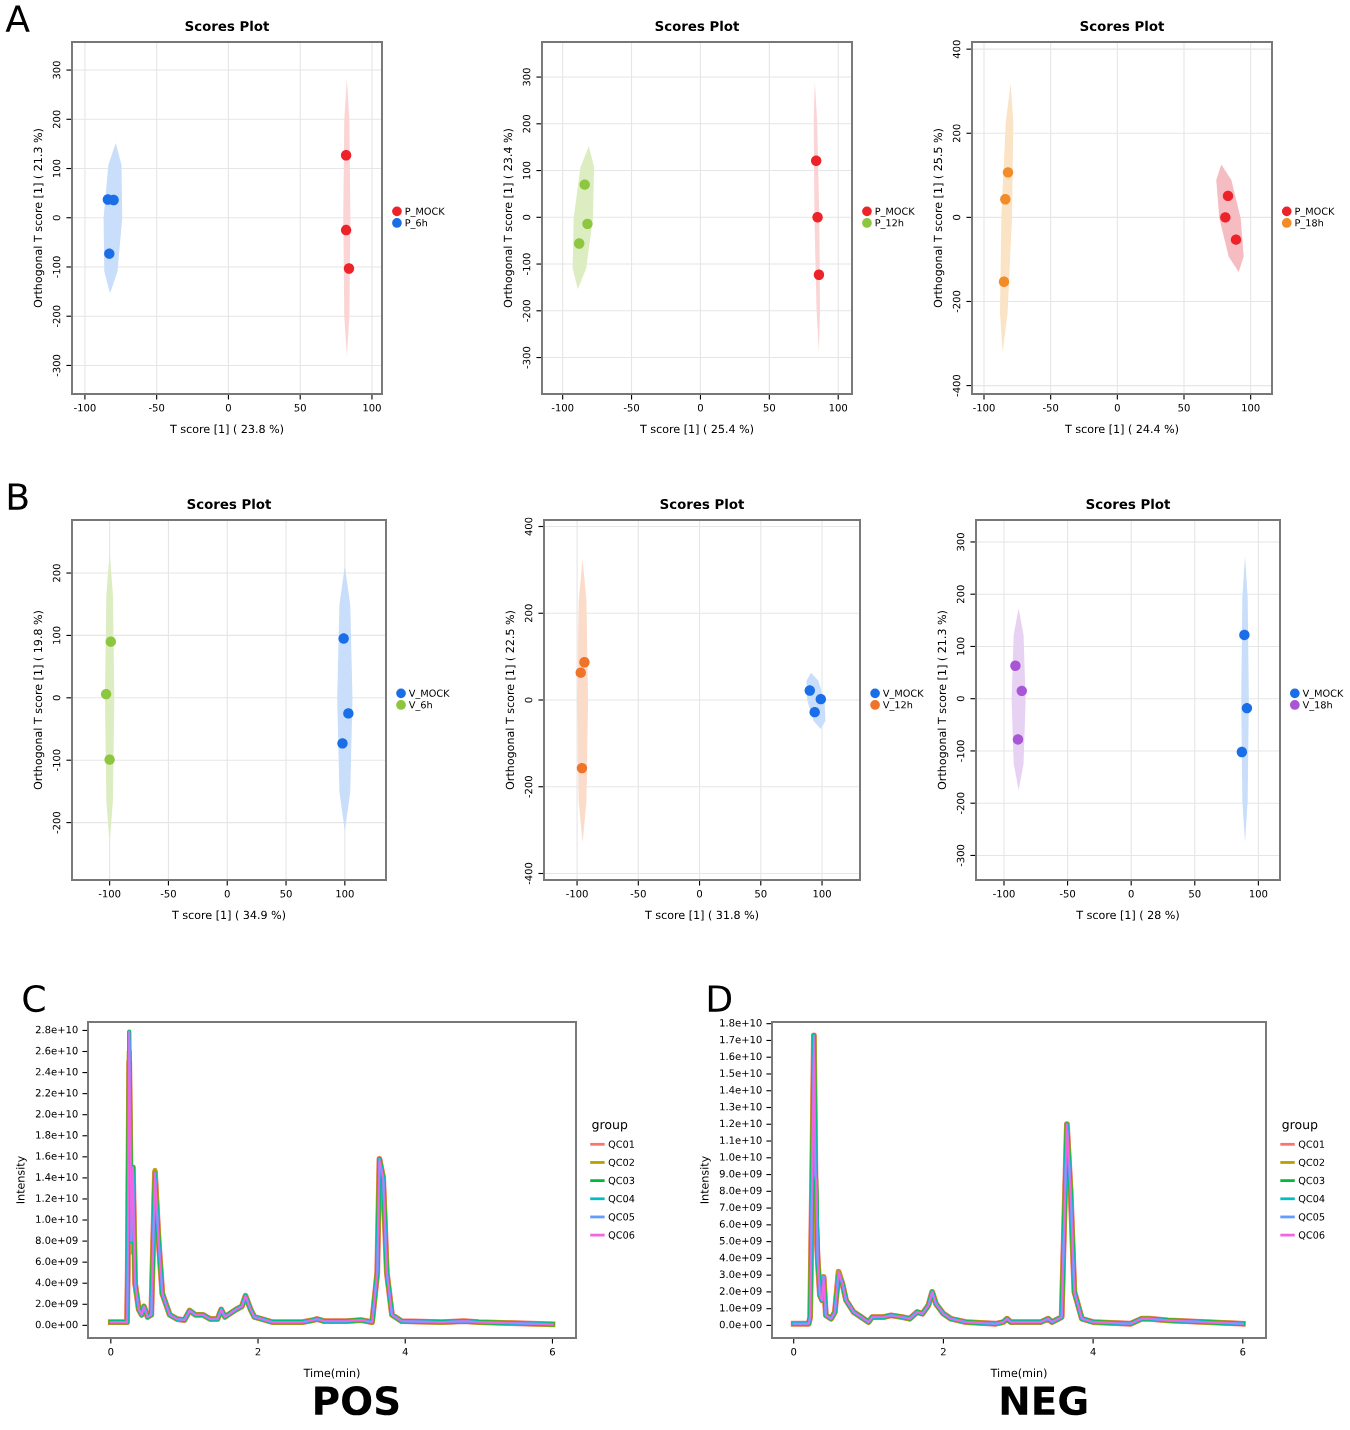  What do you see at coordinates (720, 998) in the screenshot?
I see `text: D` at bounding box center [720, 998].